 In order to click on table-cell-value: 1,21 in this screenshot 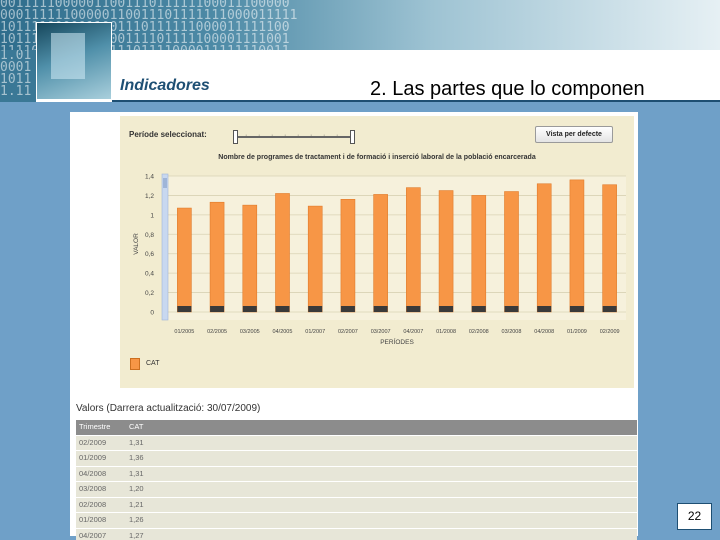, I will do `click(136, 504)`.